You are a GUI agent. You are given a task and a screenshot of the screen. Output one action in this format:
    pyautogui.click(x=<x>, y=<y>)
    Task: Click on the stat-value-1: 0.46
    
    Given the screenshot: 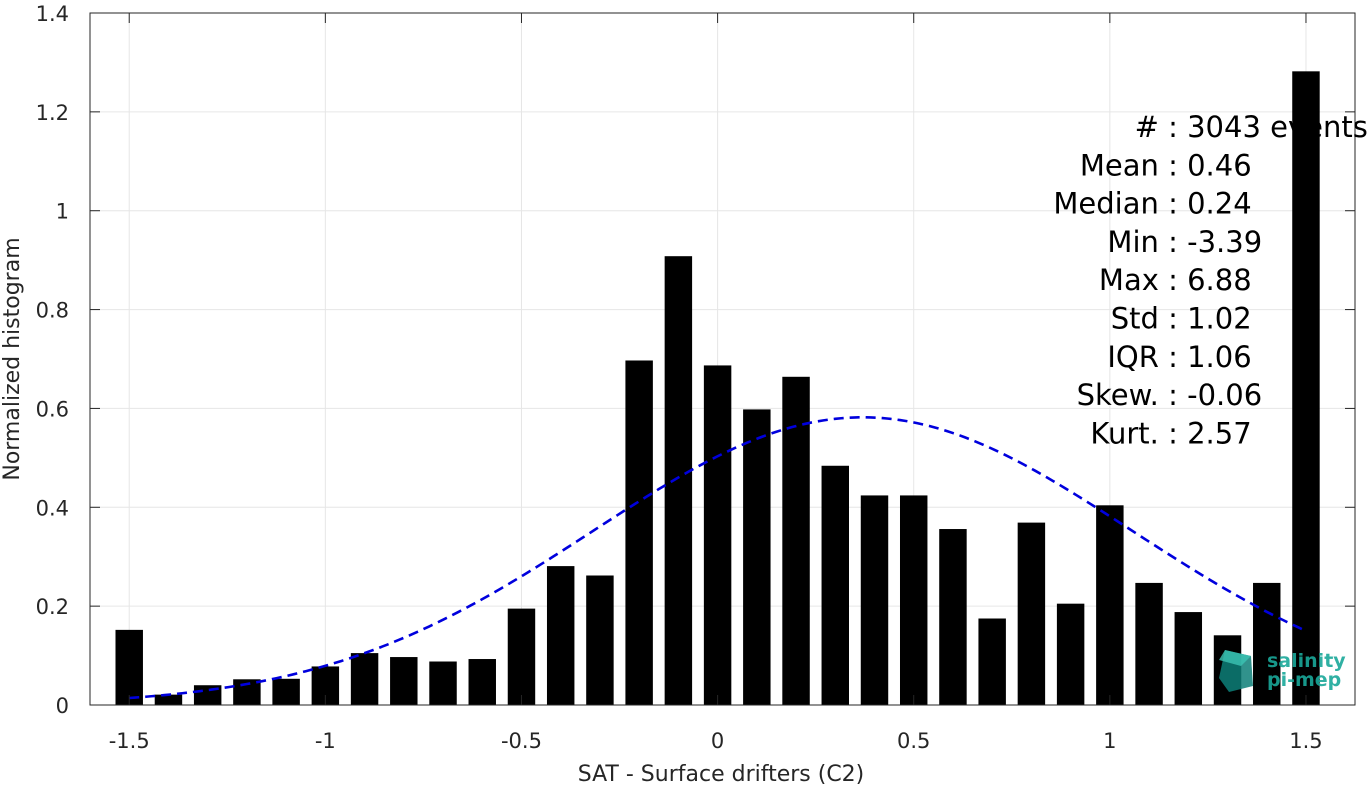 What is the action you would take?
    pyautogui.click(x=1219, y=165)
    